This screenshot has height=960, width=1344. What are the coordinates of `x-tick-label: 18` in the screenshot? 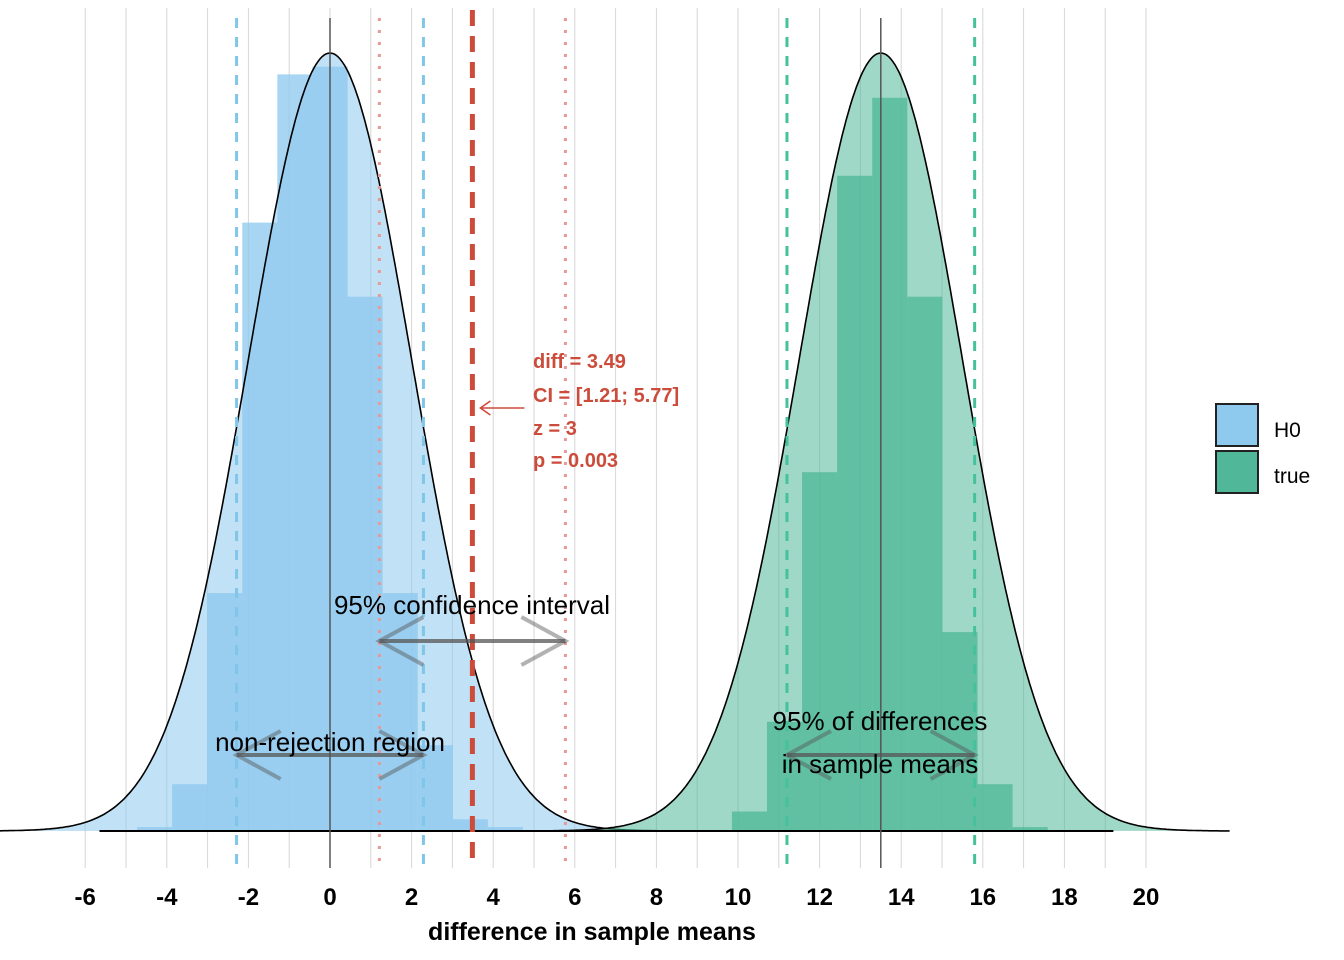 It's located at (1064, 897).